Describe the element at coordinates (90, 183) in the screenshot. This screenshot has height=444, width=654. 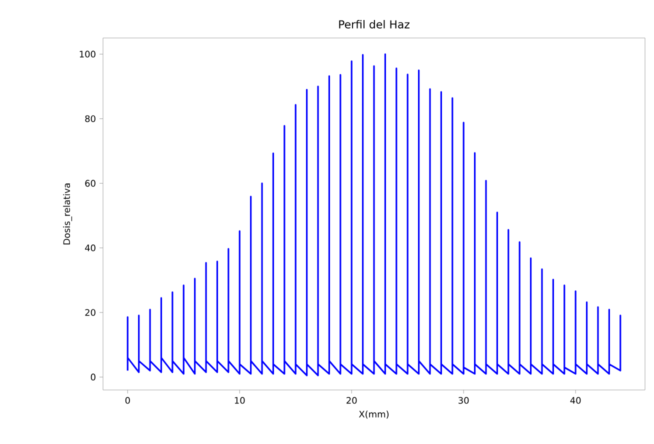
I see `y-tick-label: 60` at that location.